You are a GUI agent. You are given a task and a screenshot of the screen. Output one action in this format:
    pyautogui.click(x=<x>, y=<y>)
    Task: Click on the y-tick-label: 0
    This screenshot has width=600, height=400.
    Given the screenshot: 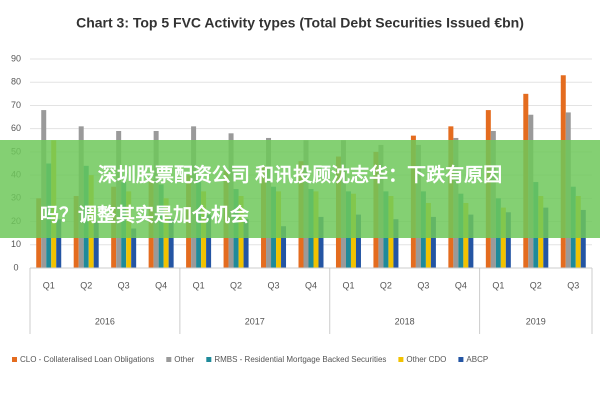 What is the action you would take?
    pyautogui.click(x=15, y=267)
    